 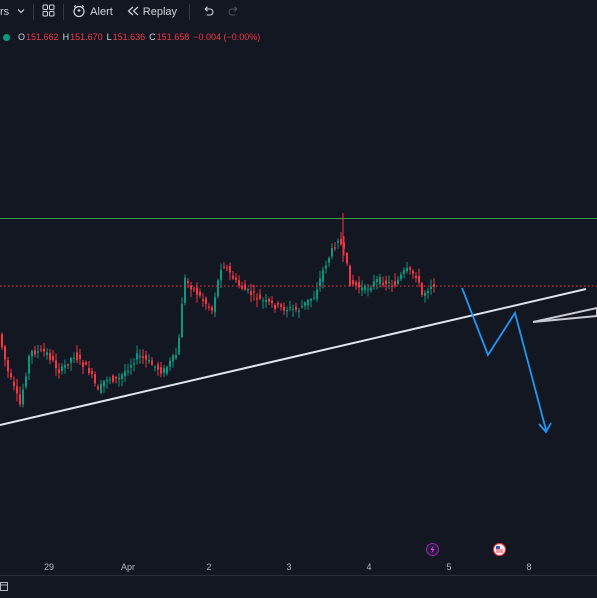 What do you see at coordinates (545, 428) in the screenshot?
I see `arrow-head-icon` at bounding box center [545, 428].